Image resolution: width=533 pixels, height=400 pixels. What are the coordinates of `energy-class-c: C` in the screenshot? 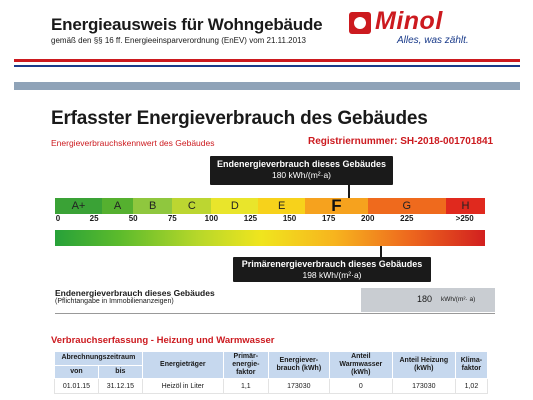 It's located at (192, 206).